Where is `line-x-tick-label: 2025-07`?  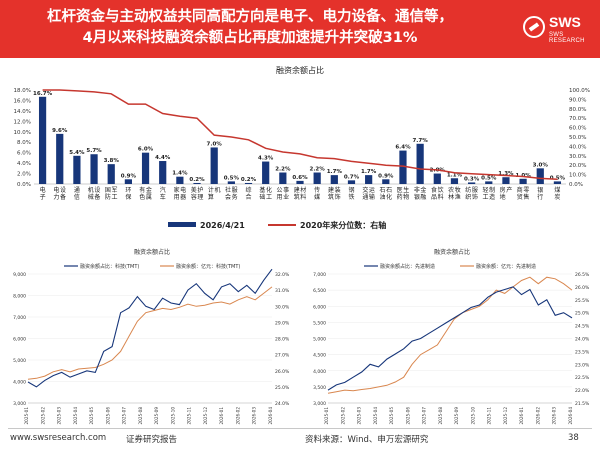 line-x-tick-label: 2025-07 is located at coordinates (124, 416).